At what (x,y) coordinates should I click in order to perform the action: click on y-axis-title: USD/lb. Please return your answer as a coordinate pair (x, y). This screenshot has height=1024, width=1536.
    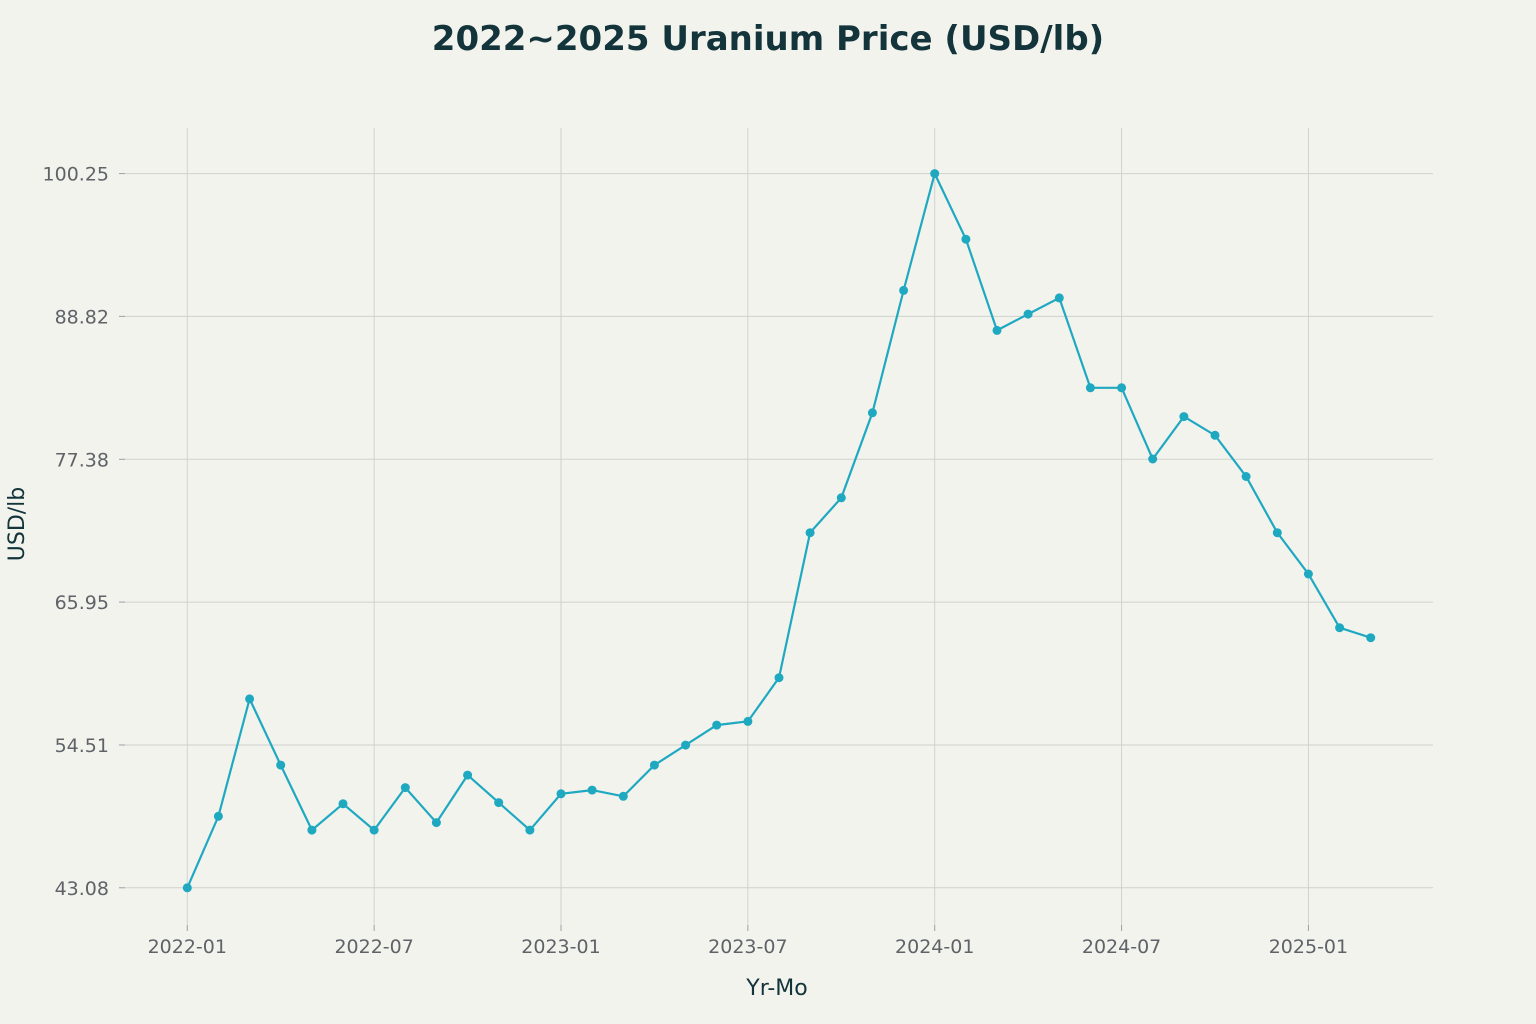
    Looking at the image, I should click on (17, 524).